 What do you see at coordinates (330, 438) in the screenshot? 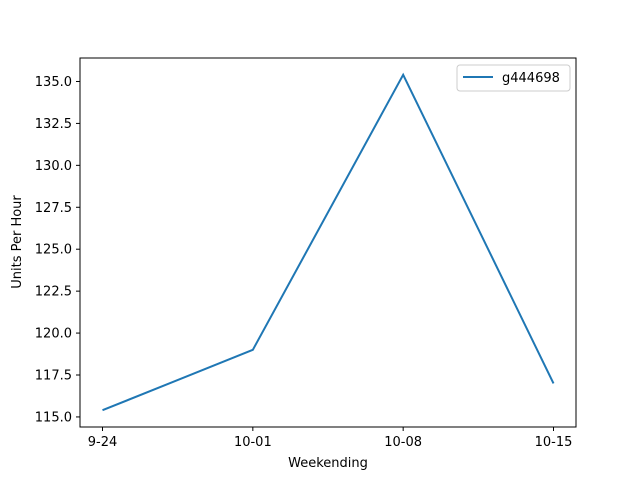
I see `x-axis-ticks: 9-24 10-01 10-08 10-15` at bounding box center [330, 438].